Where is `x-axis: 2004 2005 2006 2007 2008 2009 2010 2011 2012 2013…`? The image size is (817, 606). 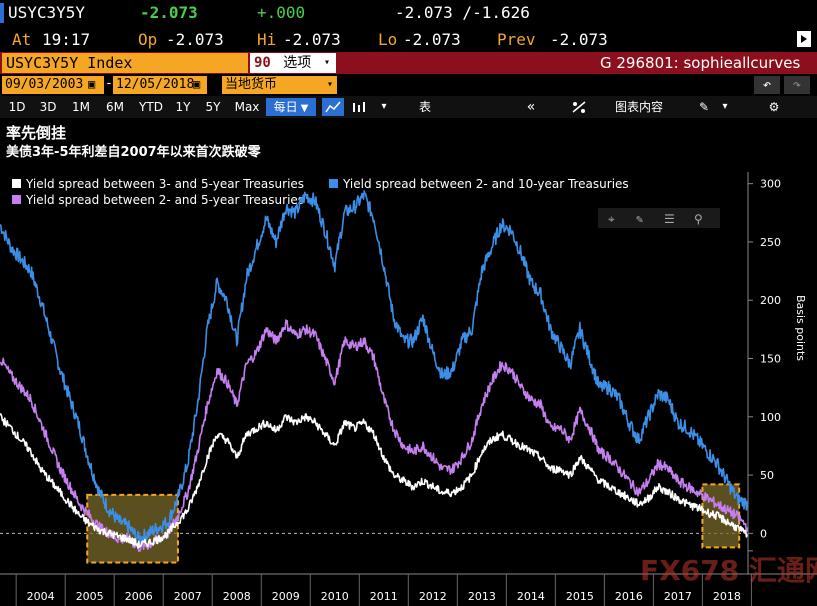
x-axis: 2004 2005 2006 2007 2008 2009 2010 2011 2012 2013… is located at coordinates (408, 589).